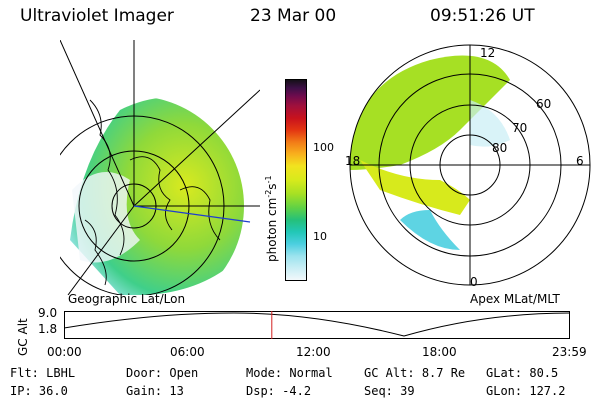 This screenshot has width=600, height=400. I want to click on info-mode: Mode: Normal, so click(289, 373).